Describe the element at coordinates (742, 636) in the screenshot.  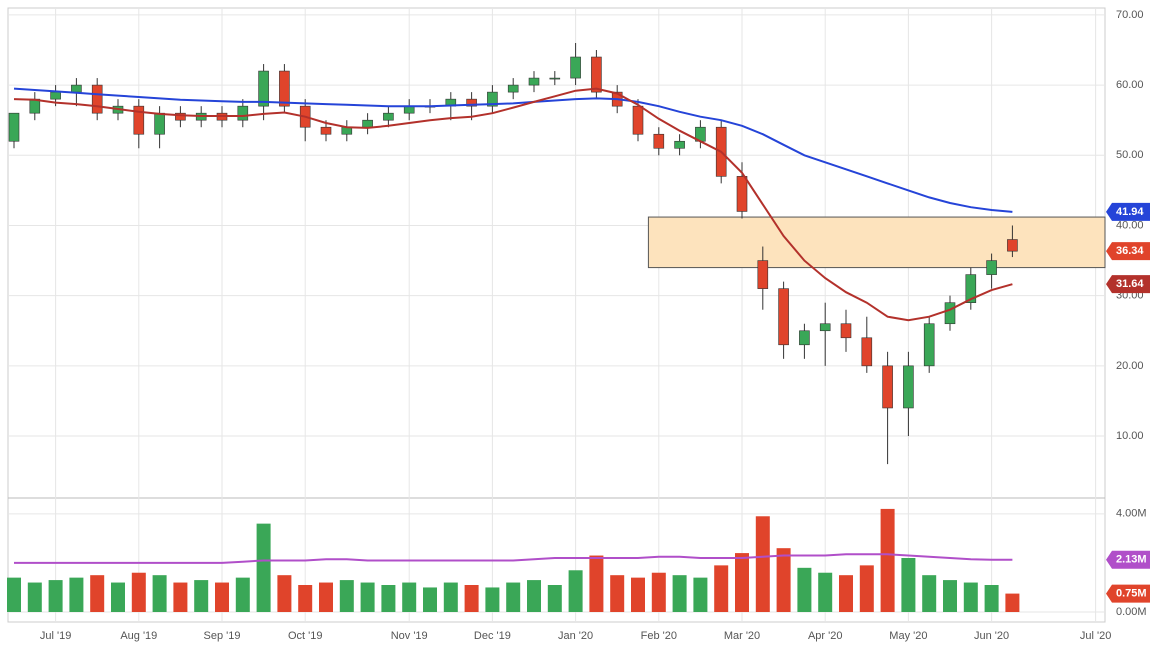
I see `x-tick-label: Mar '20` at that location.